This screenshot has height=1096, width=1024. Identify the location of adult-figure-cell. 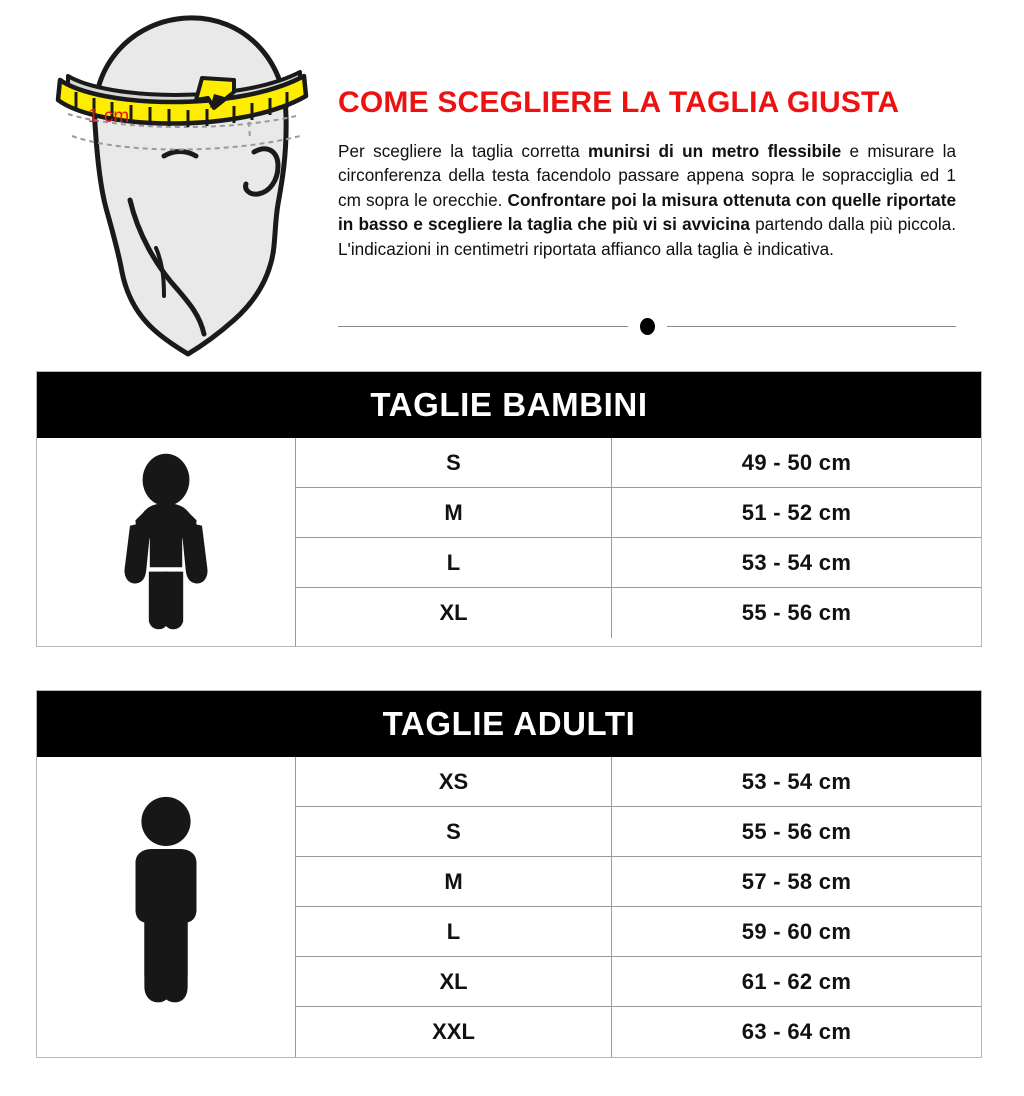
(166, 907).